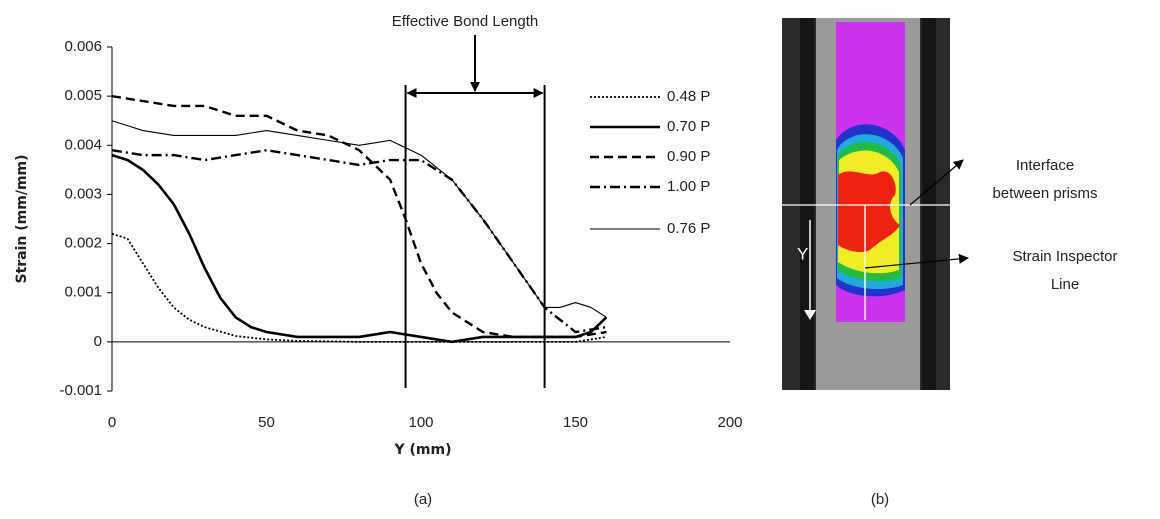  What do you see at coordinates (420, 422) in the screenshot?
I see `x-tick-label: 100` at bounding box center [420, 422].